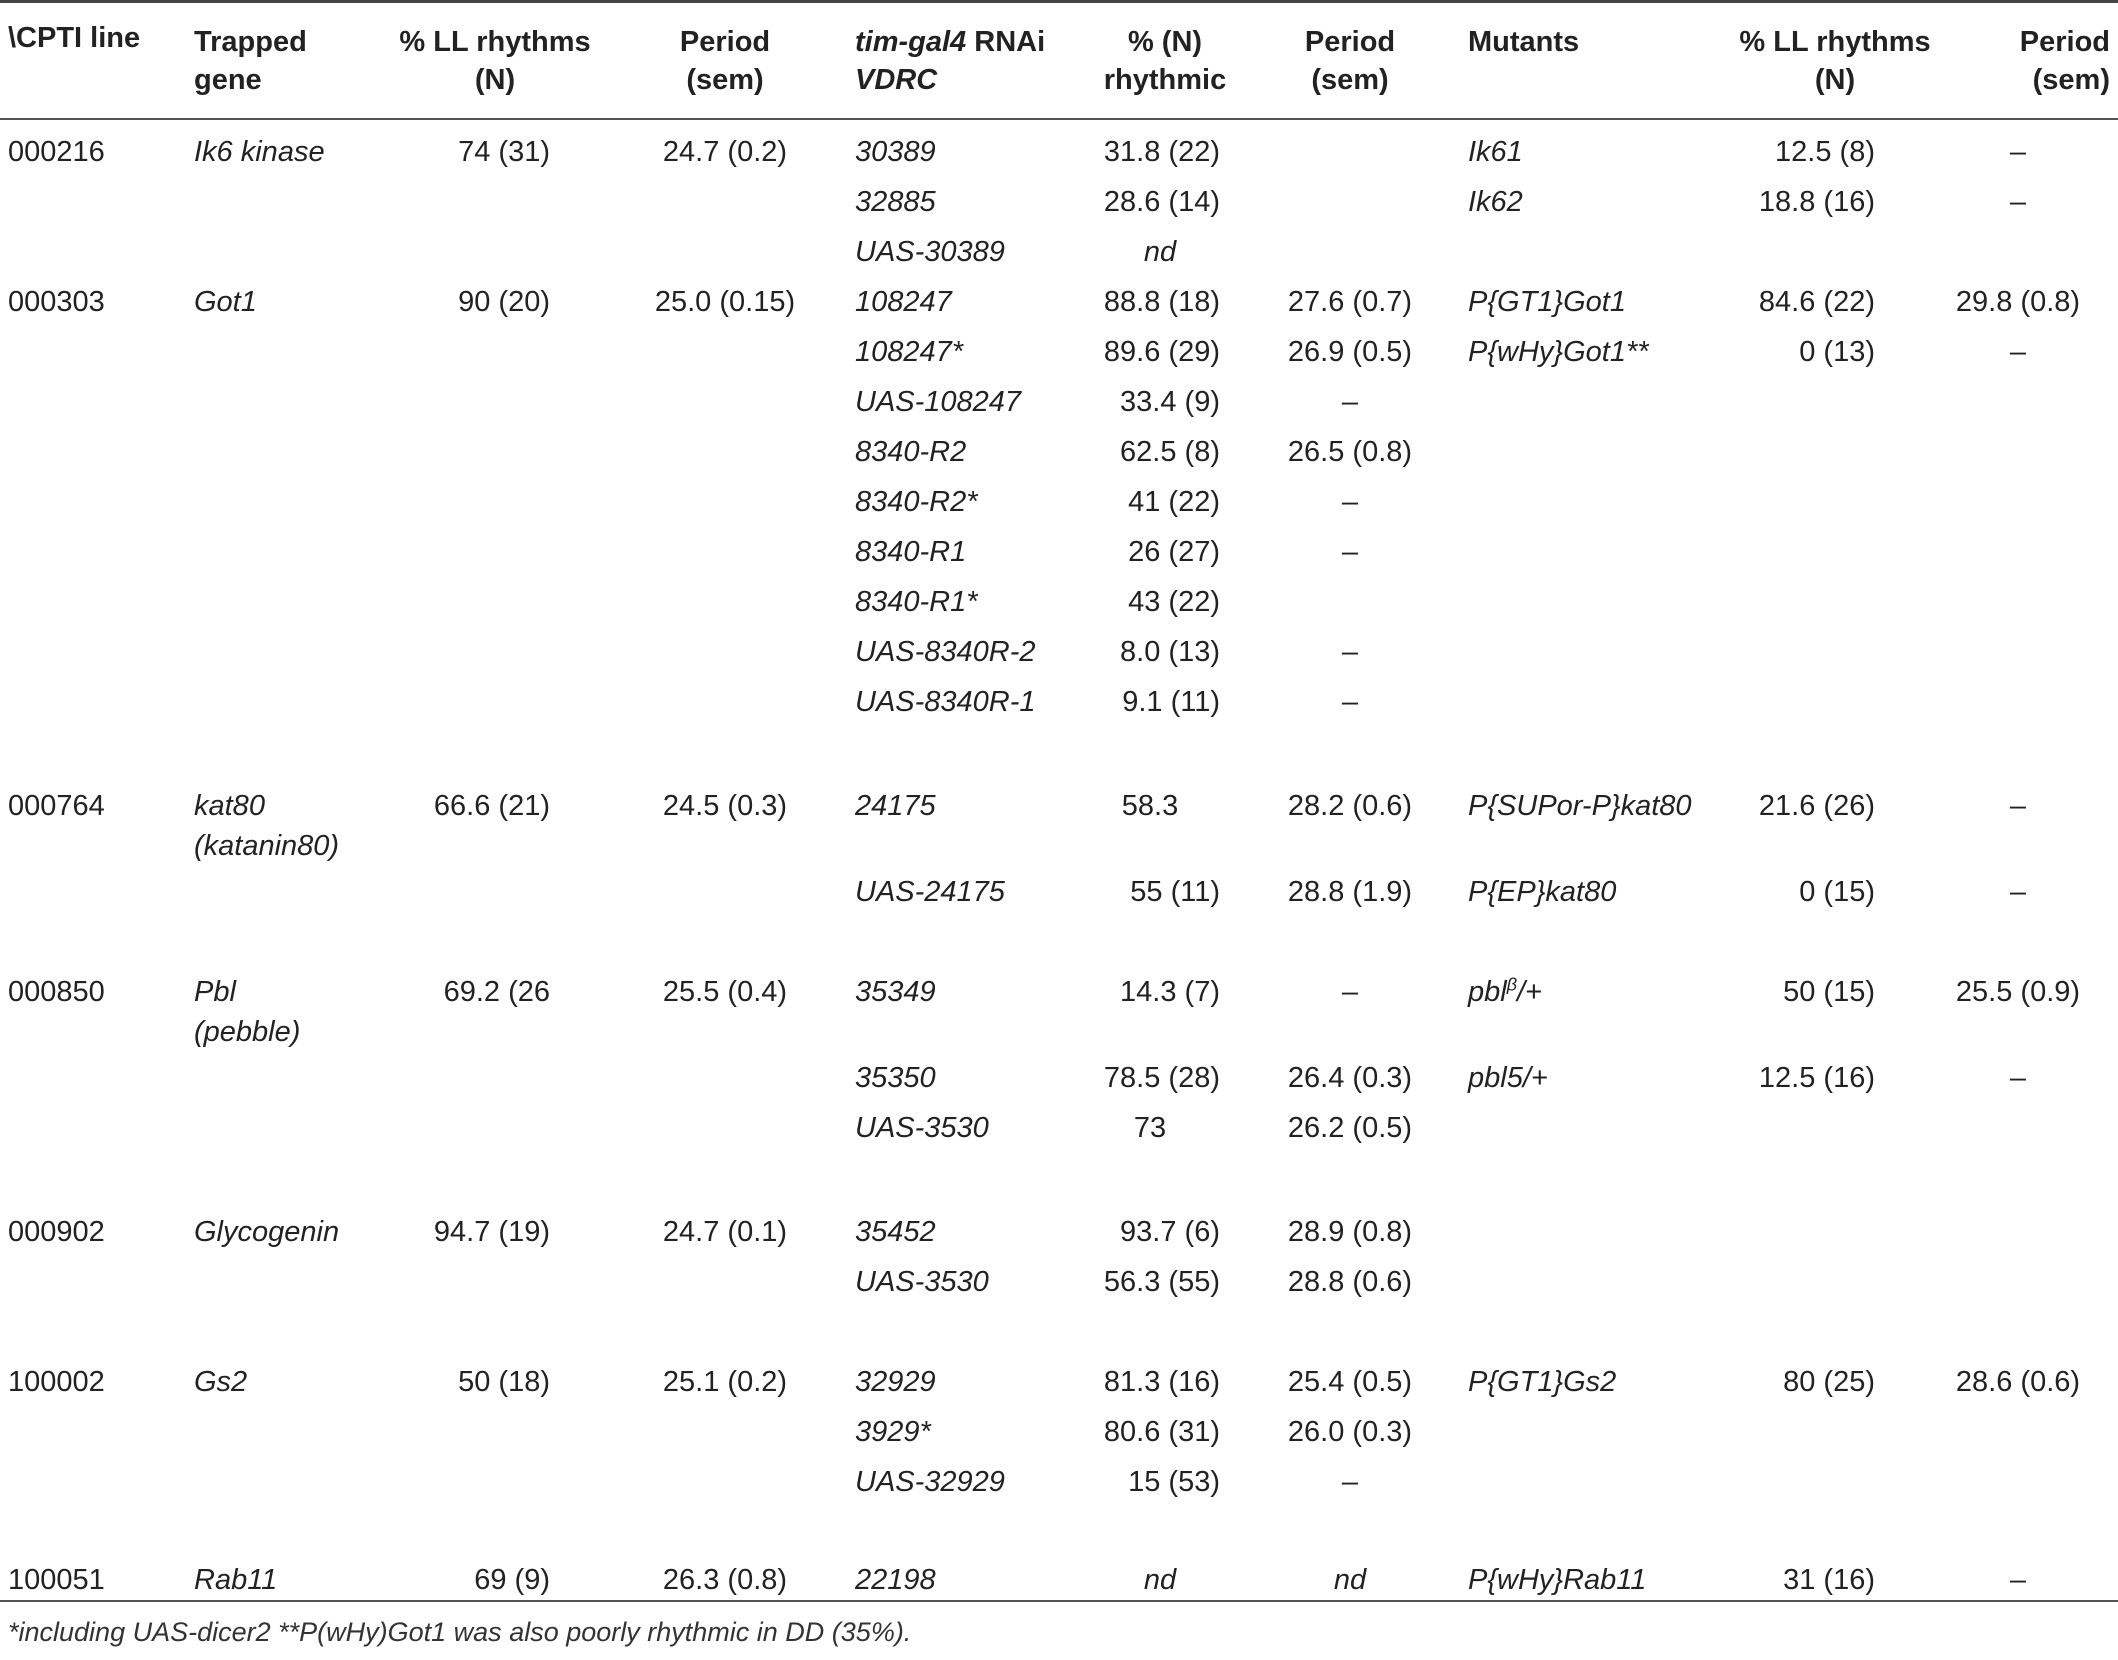  What do you see at coordinates (1175, 892) in the screenshot?
I see `rnai-rhythmic-cell: 55 (11)` at bounding box center [1175, 892].